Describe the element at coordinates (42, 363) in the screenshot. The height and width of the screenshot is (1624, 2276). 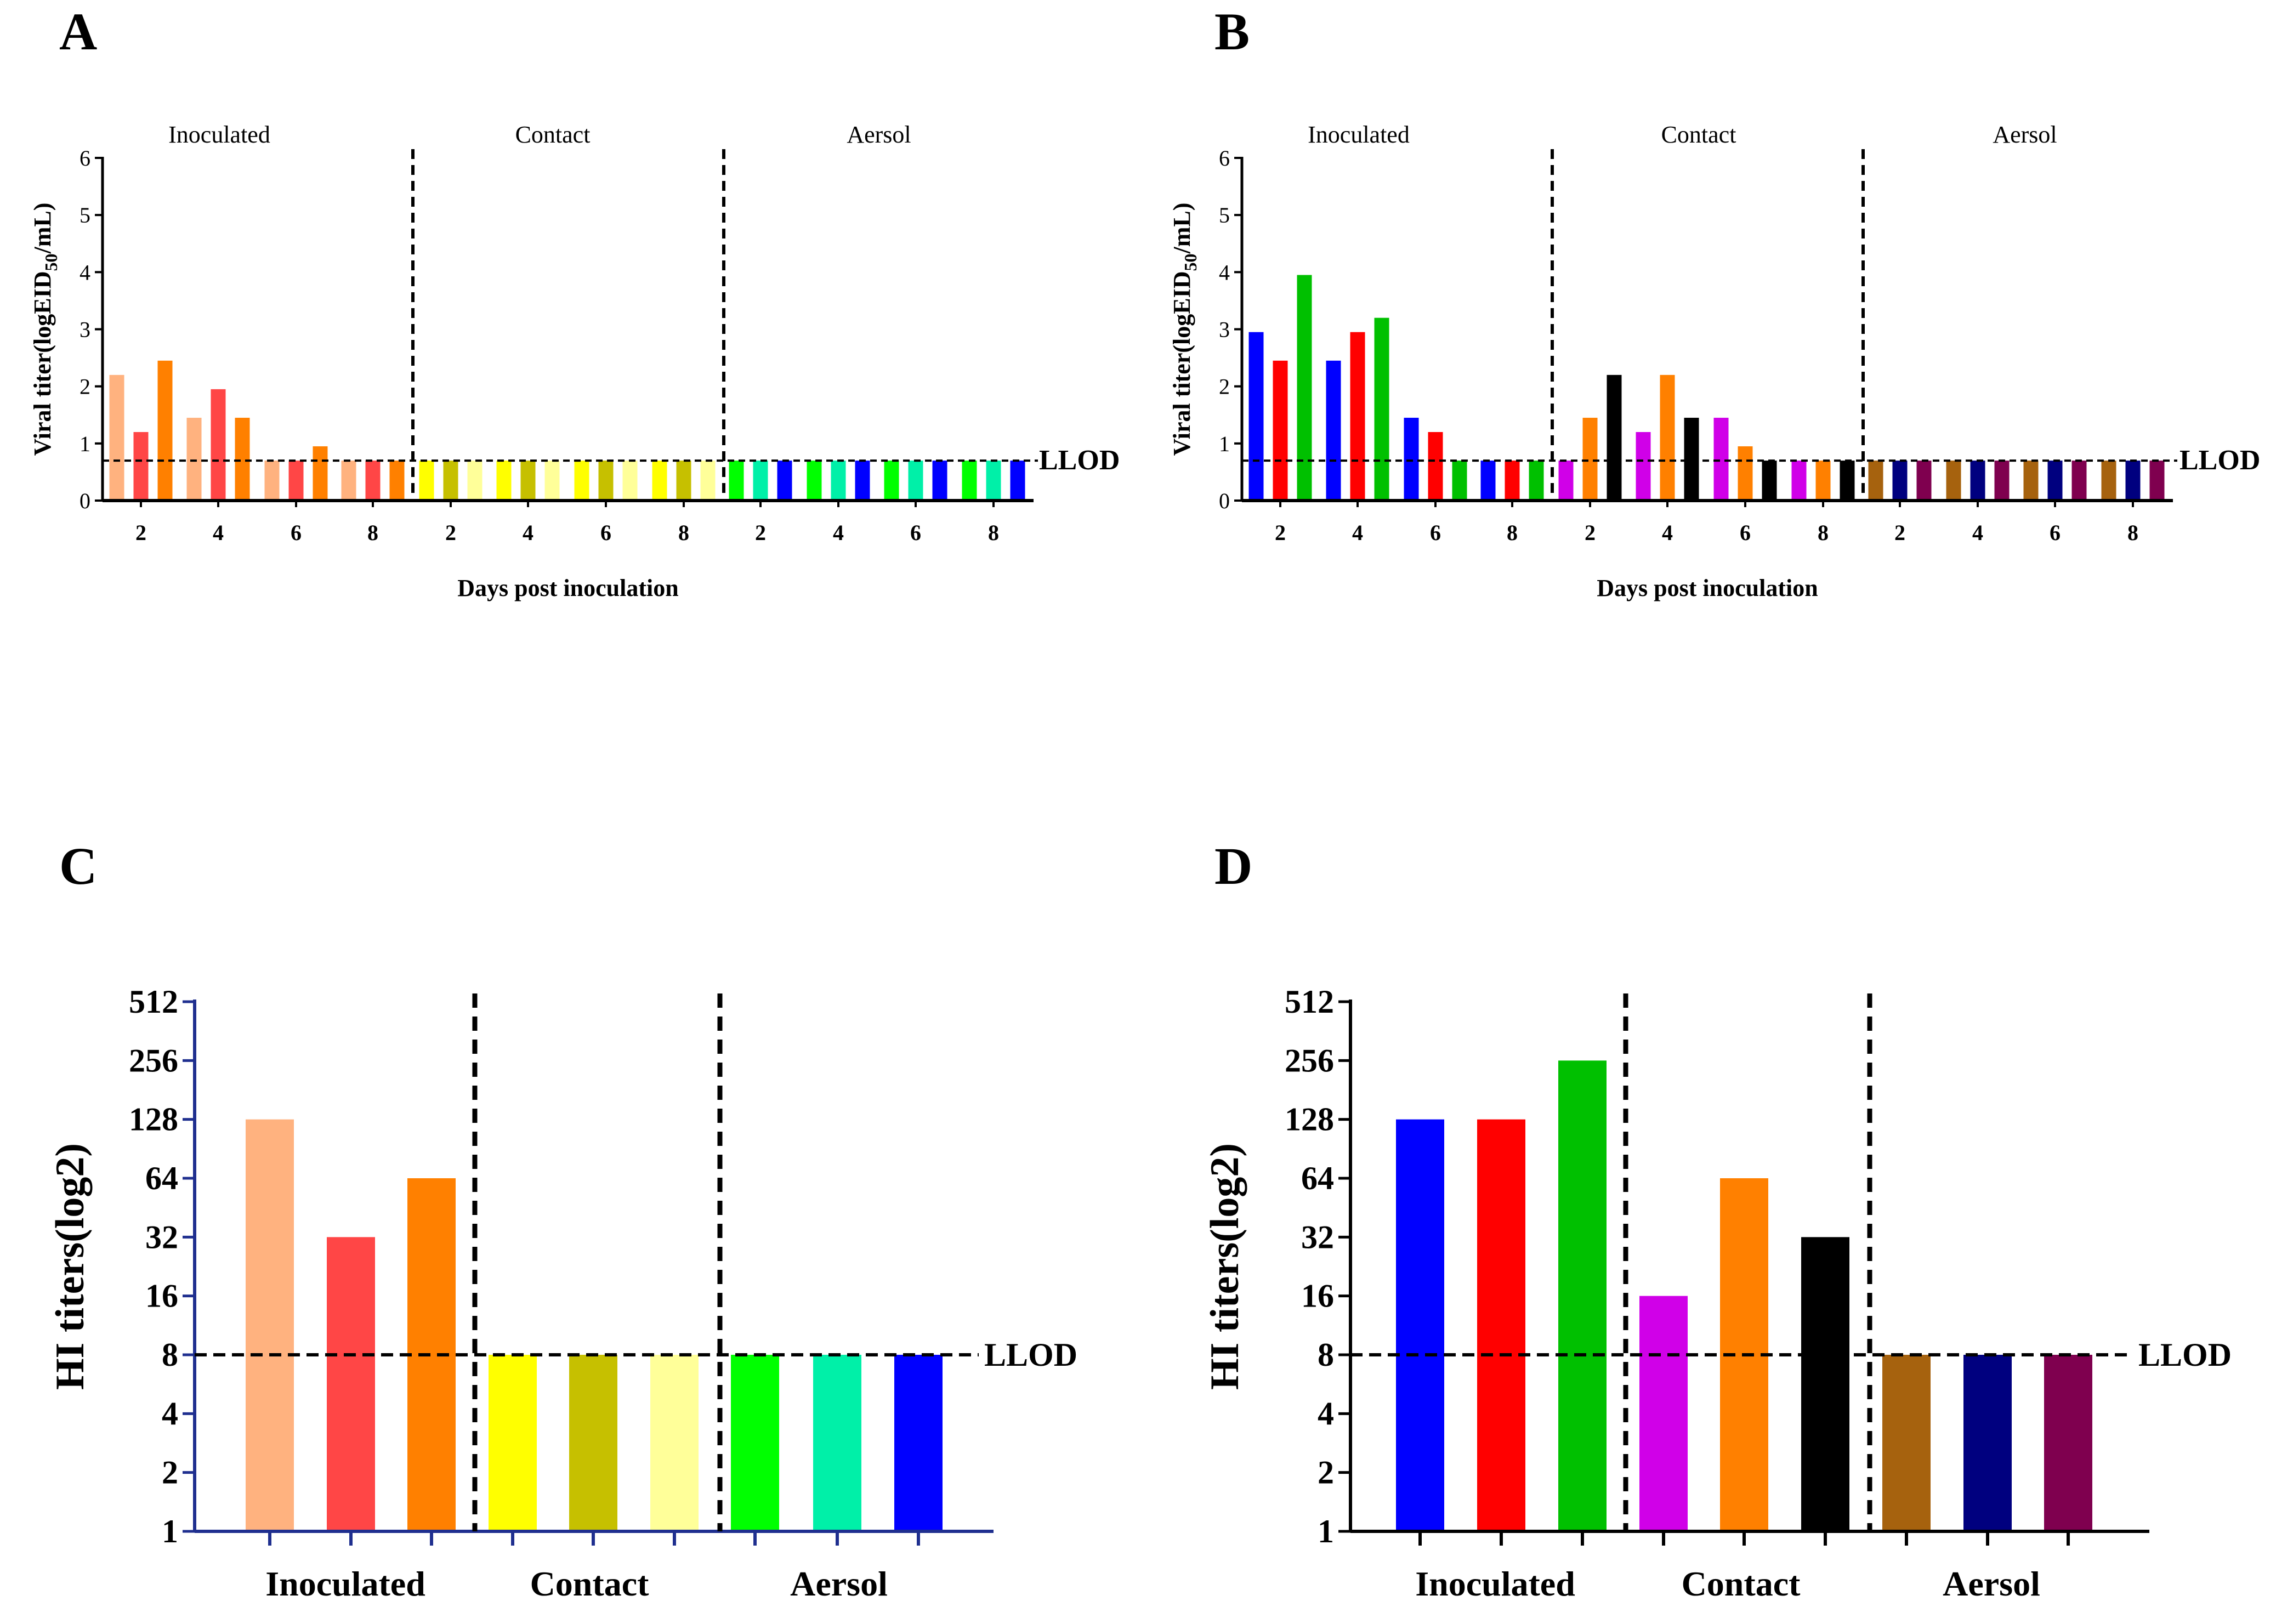
I see `y-axis-label-main: Viral titer(logEID` at that location.